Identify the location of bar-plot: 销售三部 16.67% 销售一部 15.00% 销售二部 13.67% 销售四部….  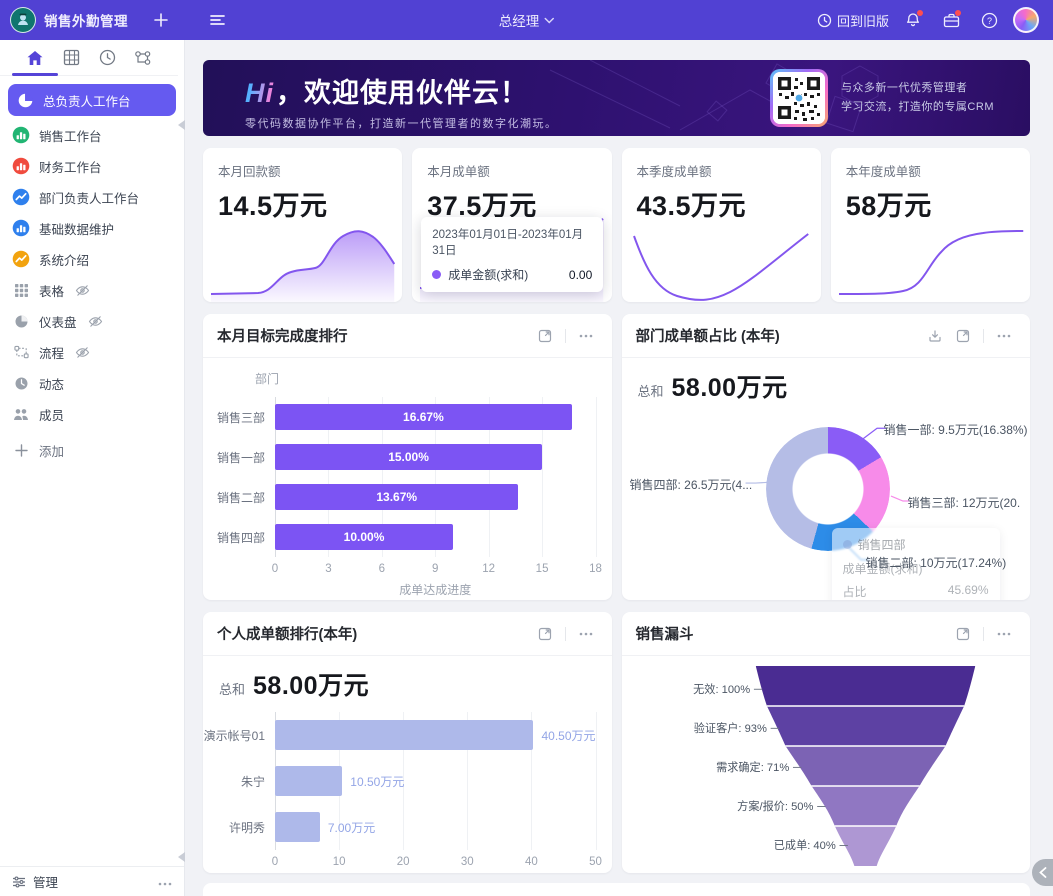
(407, 477).